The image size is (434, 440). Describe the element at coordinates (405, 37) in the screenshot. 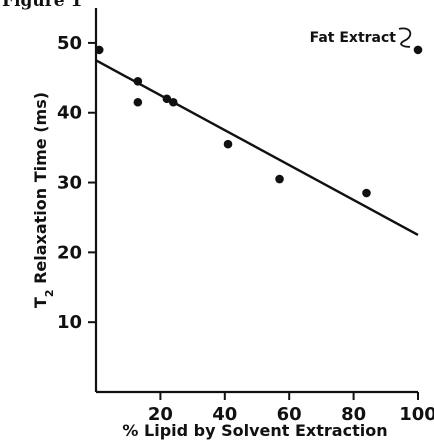

I see `annotation-arrow` at that location.